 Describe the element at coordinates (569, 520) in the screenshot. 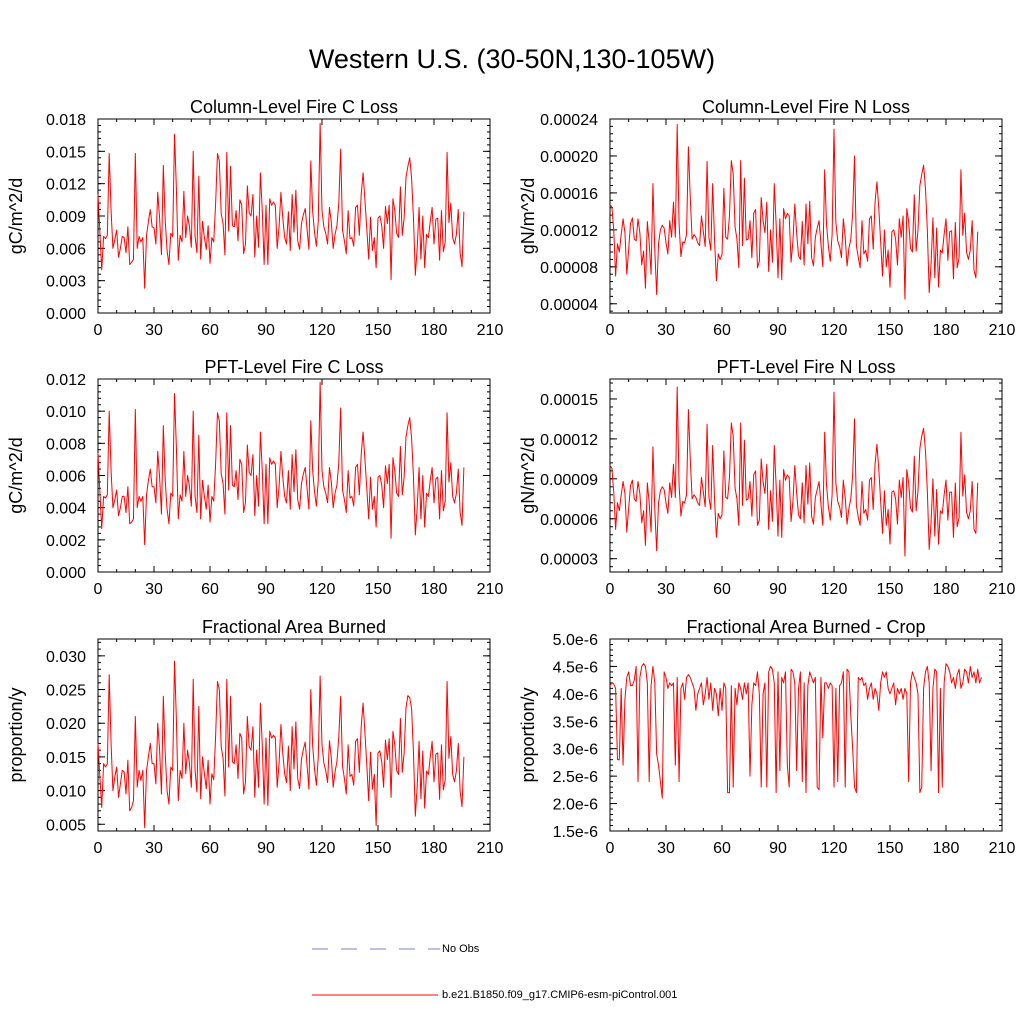

I see `y-tick-label: 0.00006` at that location.